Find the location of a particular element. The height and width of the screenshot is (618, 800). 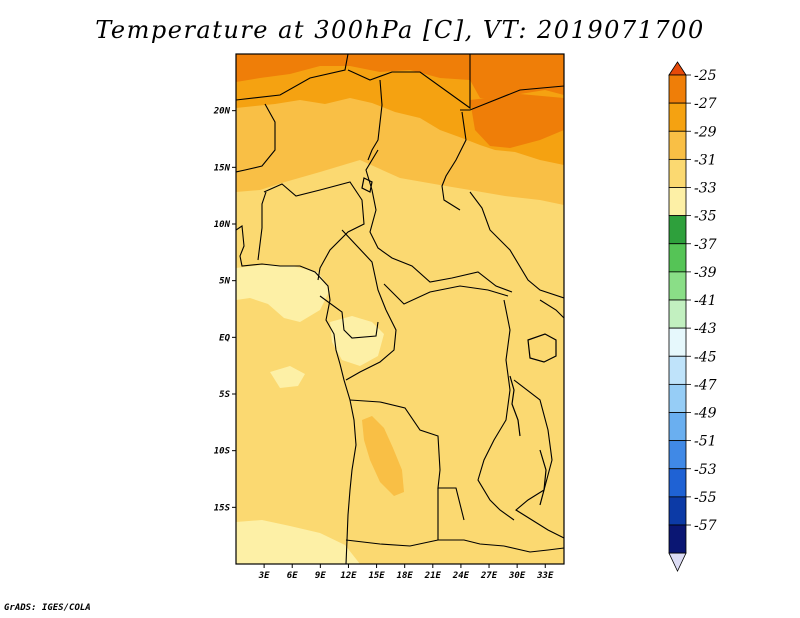

colorbar-label: -45 is located at coordinates (705, 357).